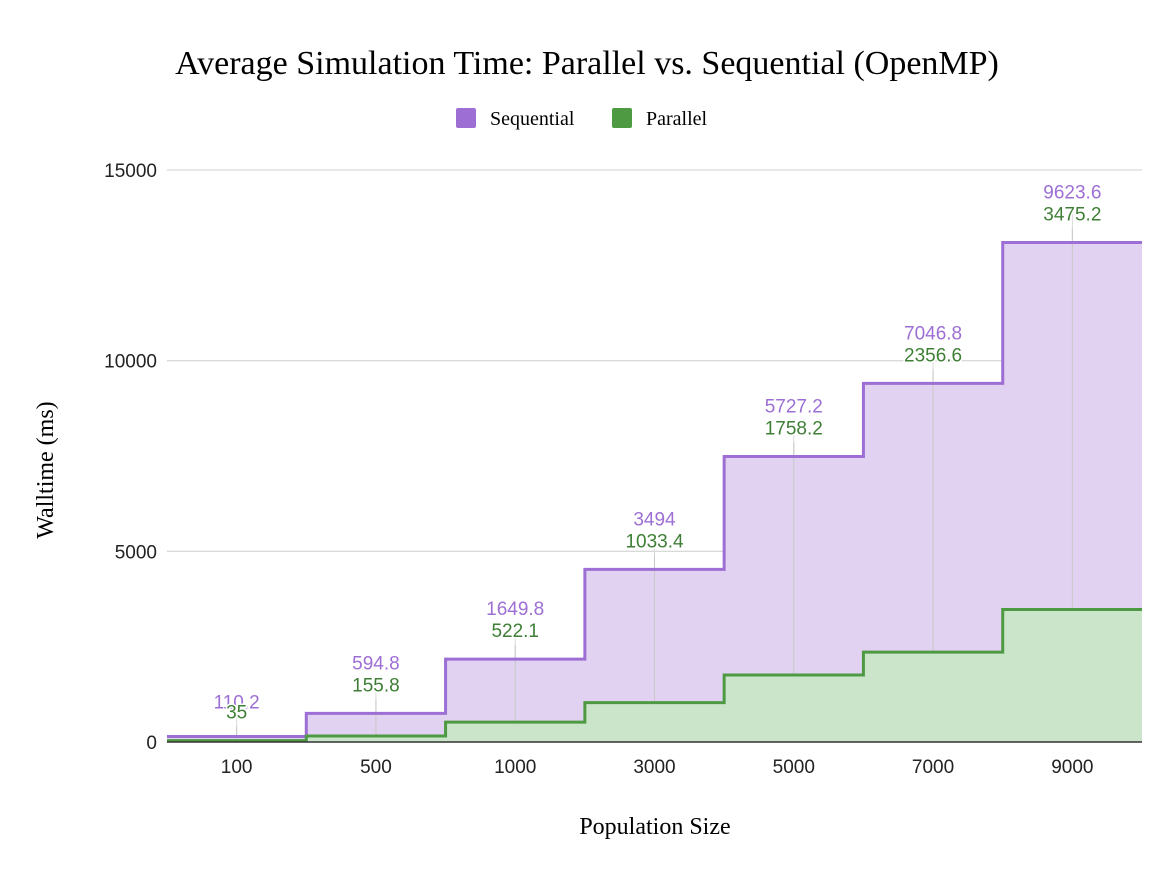 Image resolution: width=1173 pixels, height=880 pixels. Describe the element at coordinates (237, 702) in the screenshot. I see `data-label-sequential: 110.2` at that location.